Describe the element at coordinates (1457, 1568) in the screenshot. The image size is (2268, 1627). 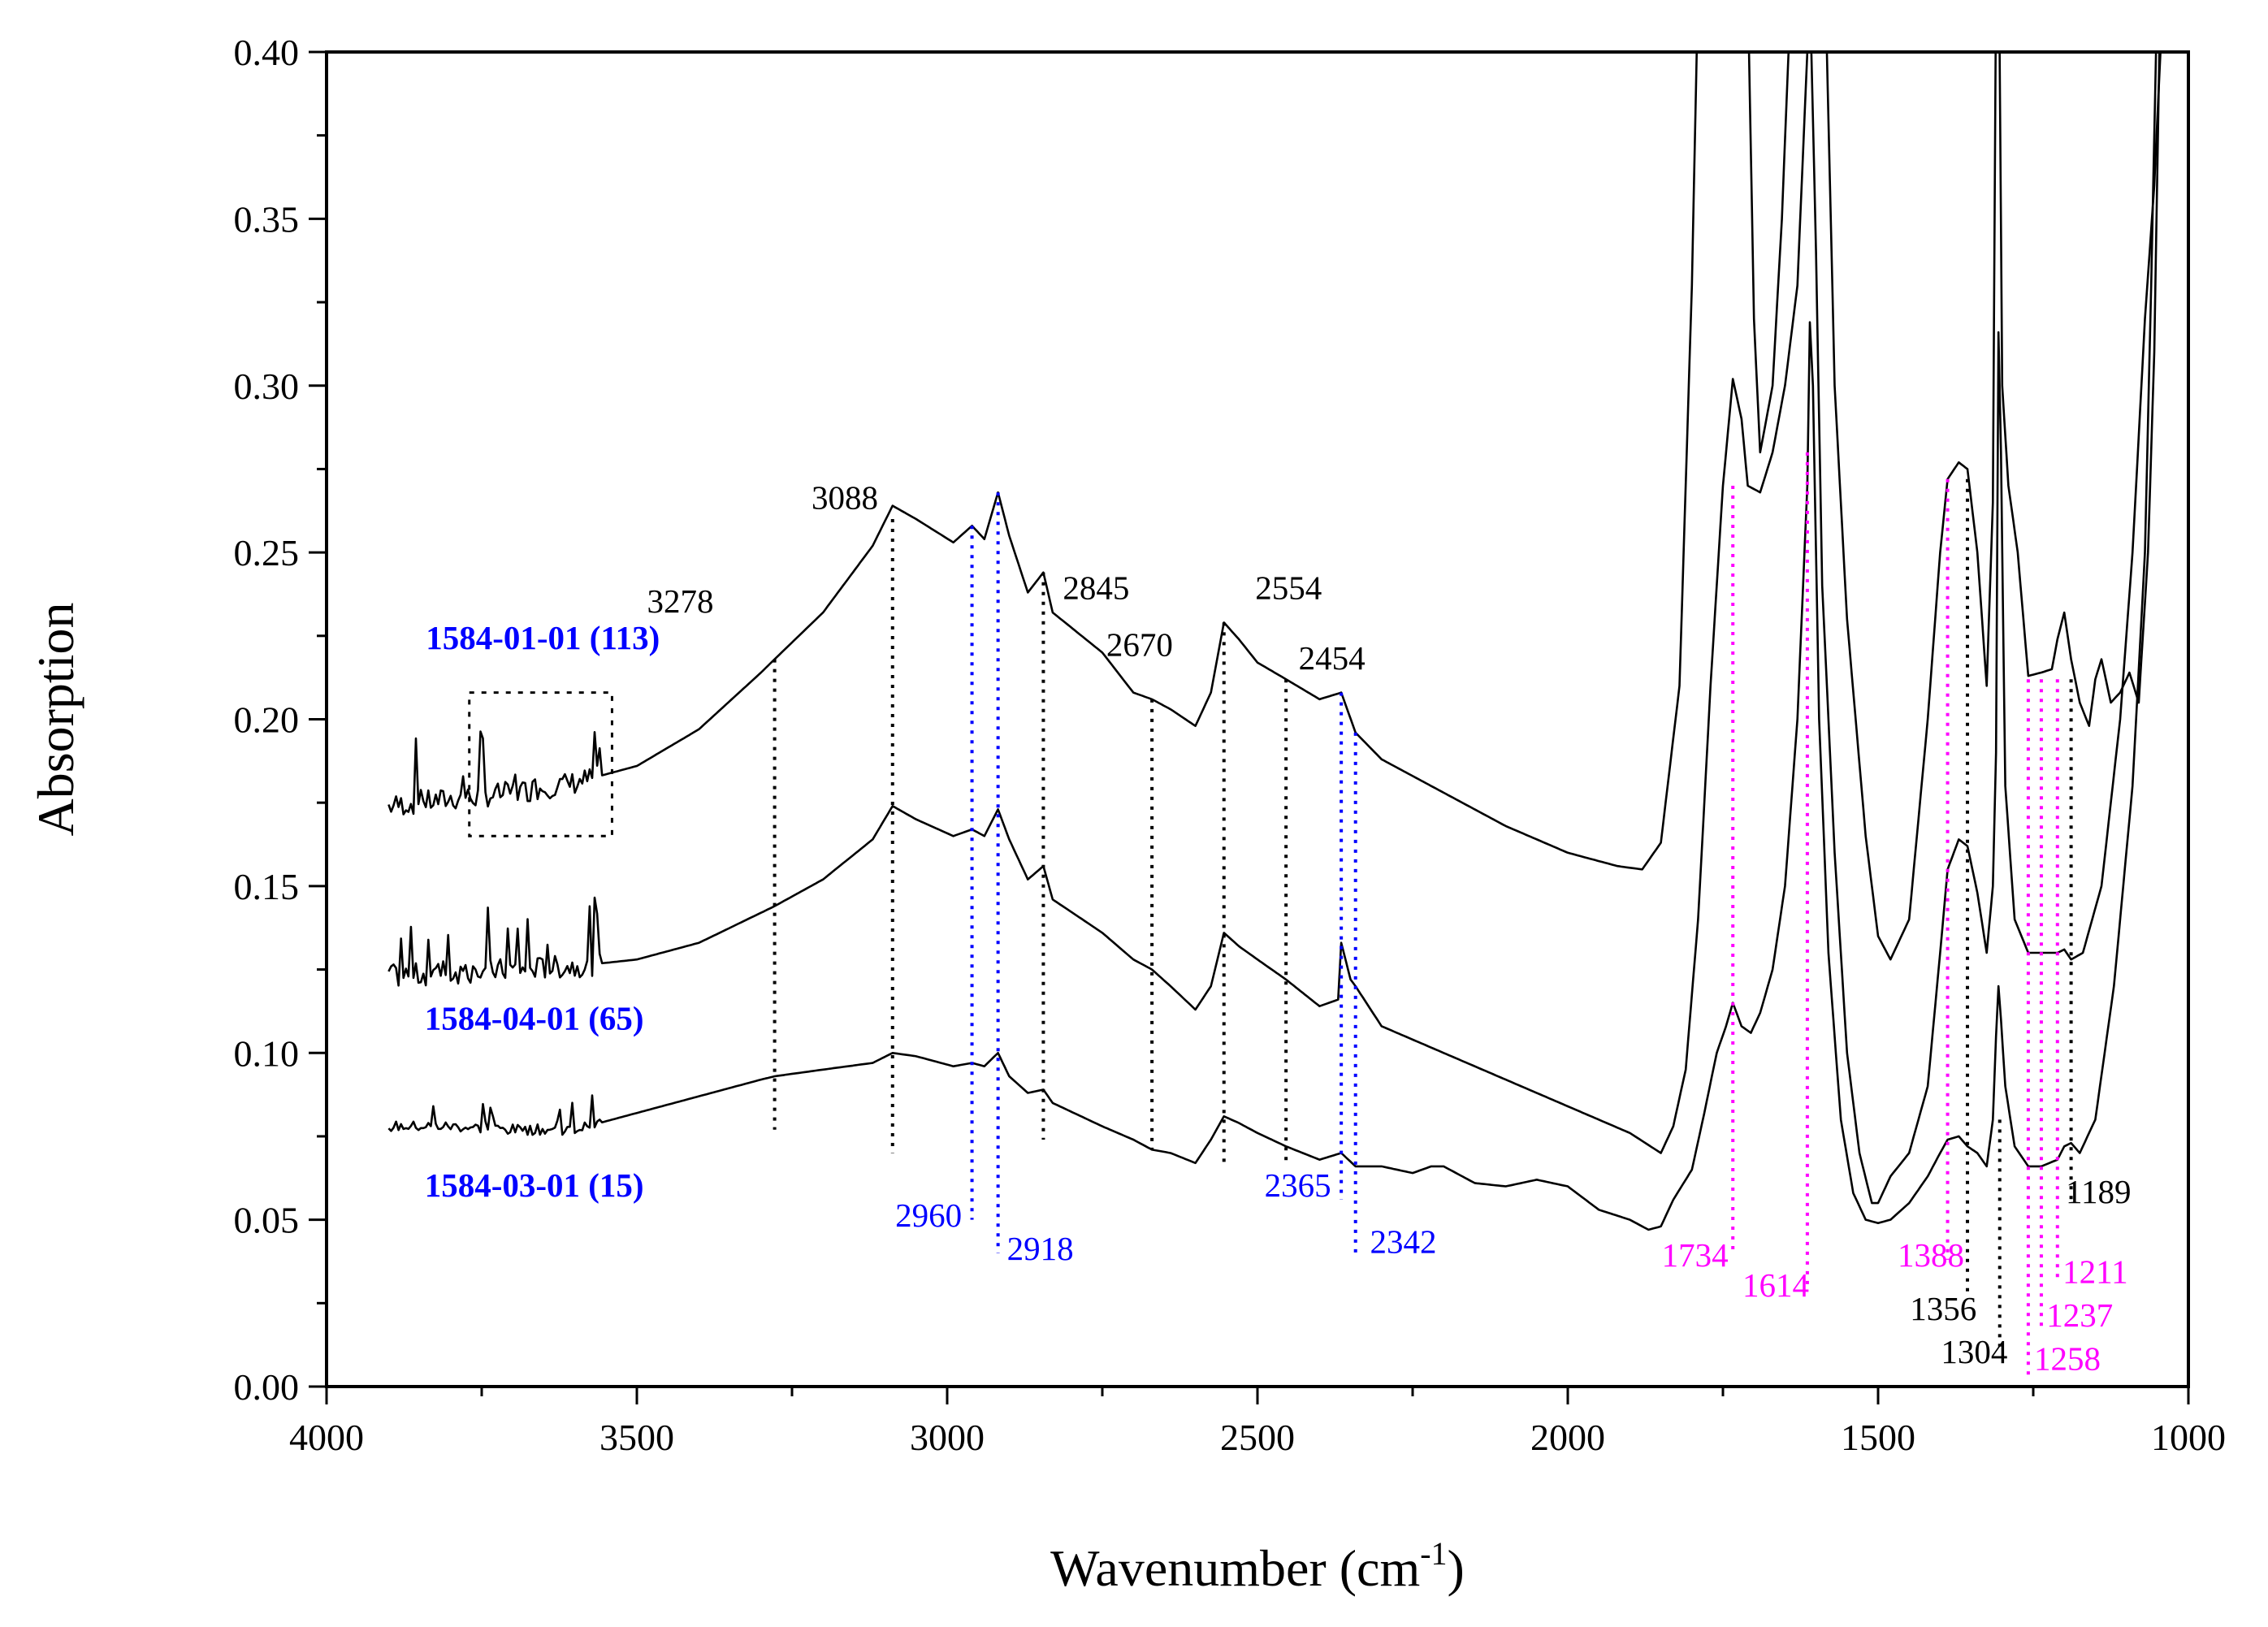
I see `x-axis-title-close: )` at that location.